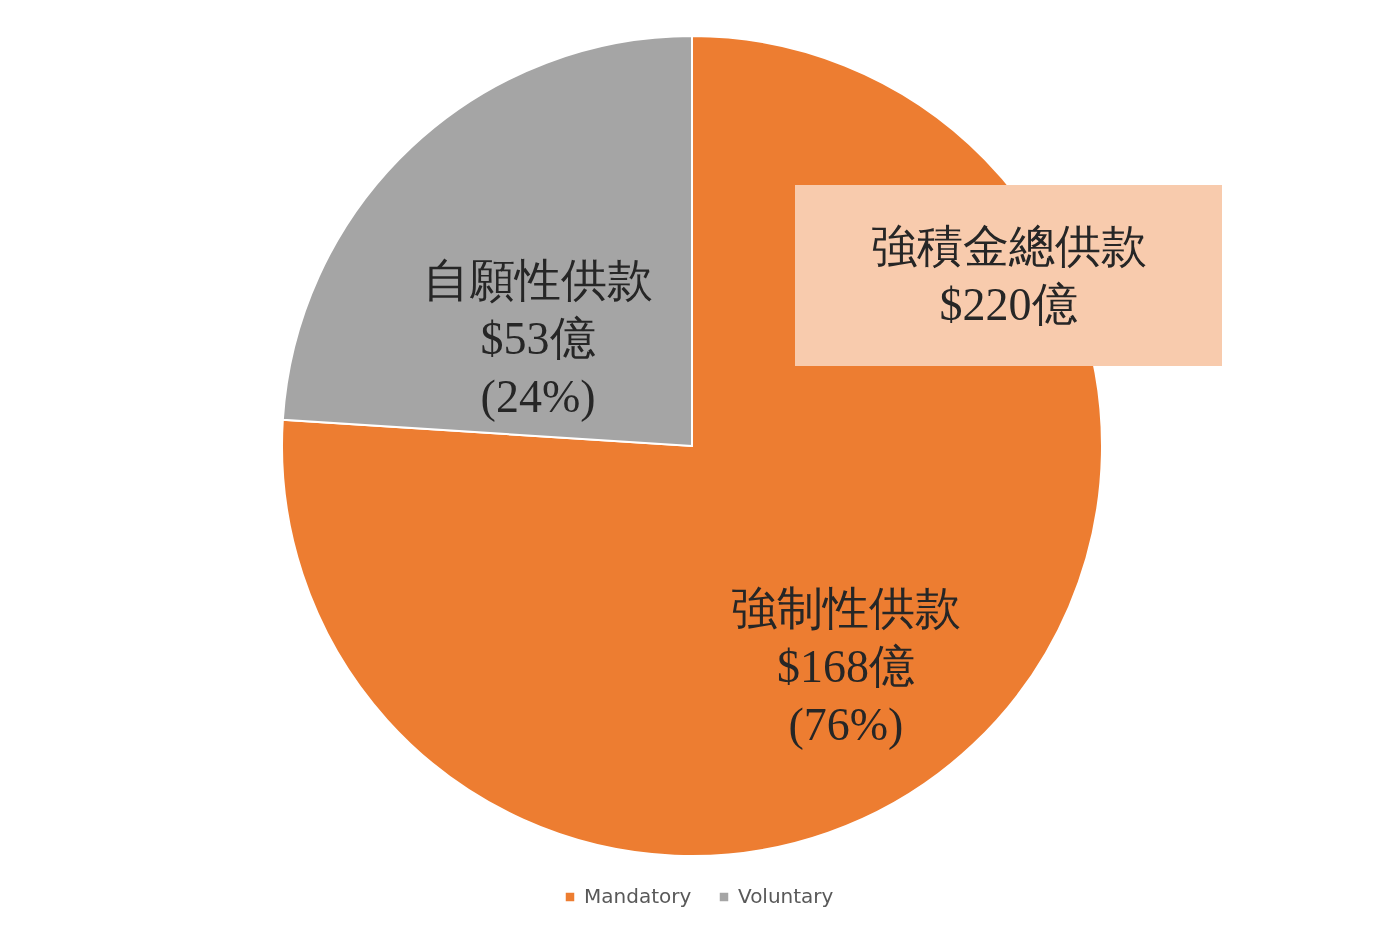 This screenshot has width=1397, height=943. I want to click on data-label: 自願性供款 $53億 (24%), so click(538, 338).